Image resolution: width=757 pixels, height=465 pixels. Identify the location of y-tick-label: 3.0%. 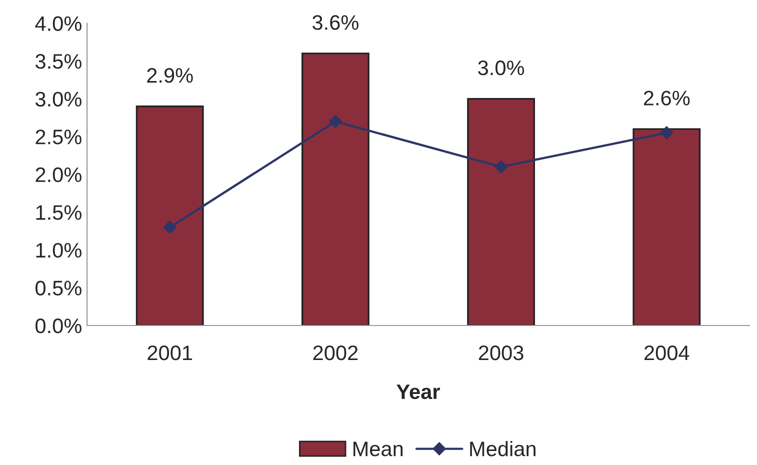
(59, 99).